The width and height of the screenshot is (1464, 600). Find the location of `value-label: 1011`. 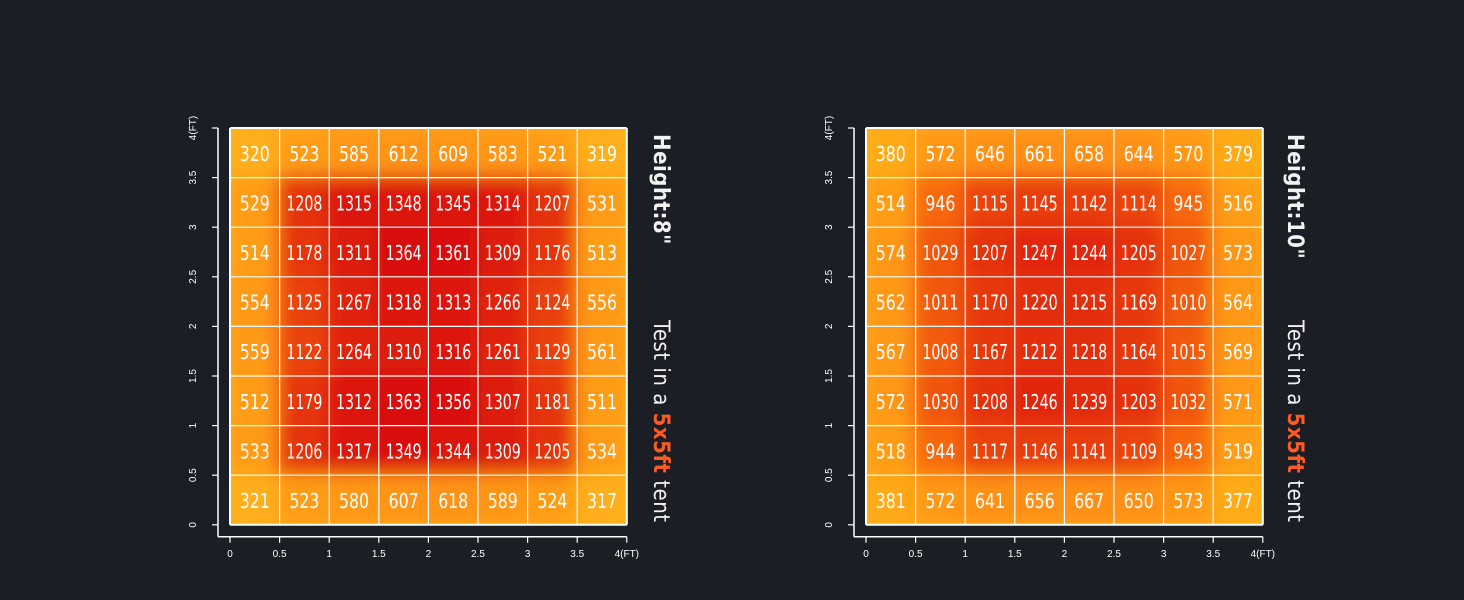

value-label: 1011 is located at coordinates (940, 303).